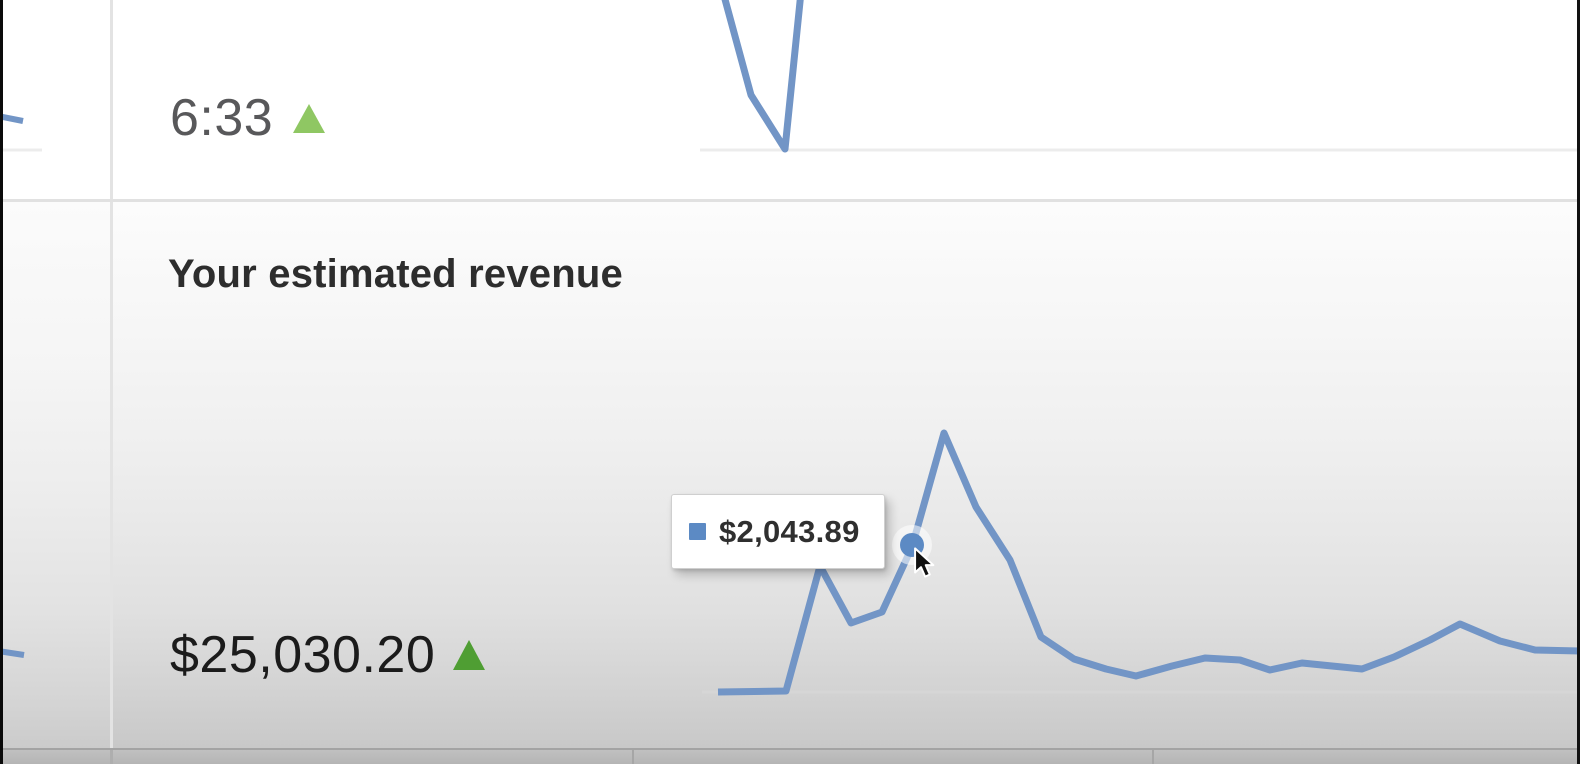 The height and width of the screenshot is (764, 1580). Describe the element at coordinates (789, 531) in the screenshot. I see `tooltip-value: $2,043.89` at that location.